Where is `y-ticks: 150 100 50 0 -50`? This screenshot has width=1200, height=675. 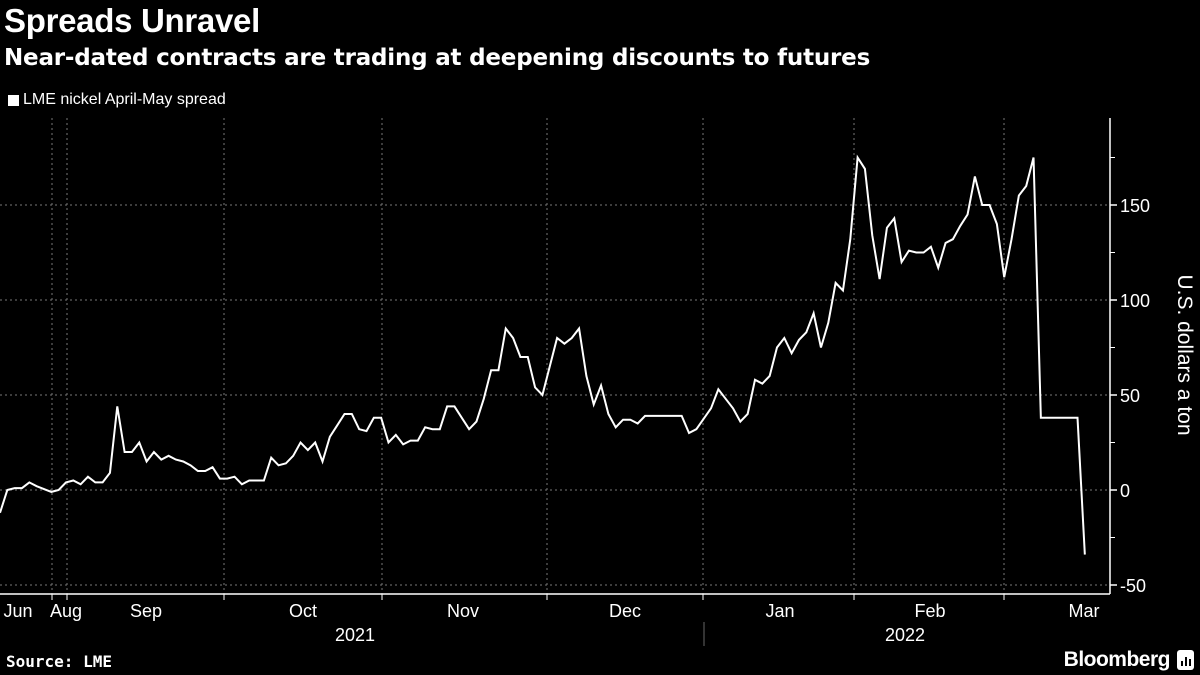
y-ticks: 150 100 50 0 -50 is located at coordinates (1130, 376).